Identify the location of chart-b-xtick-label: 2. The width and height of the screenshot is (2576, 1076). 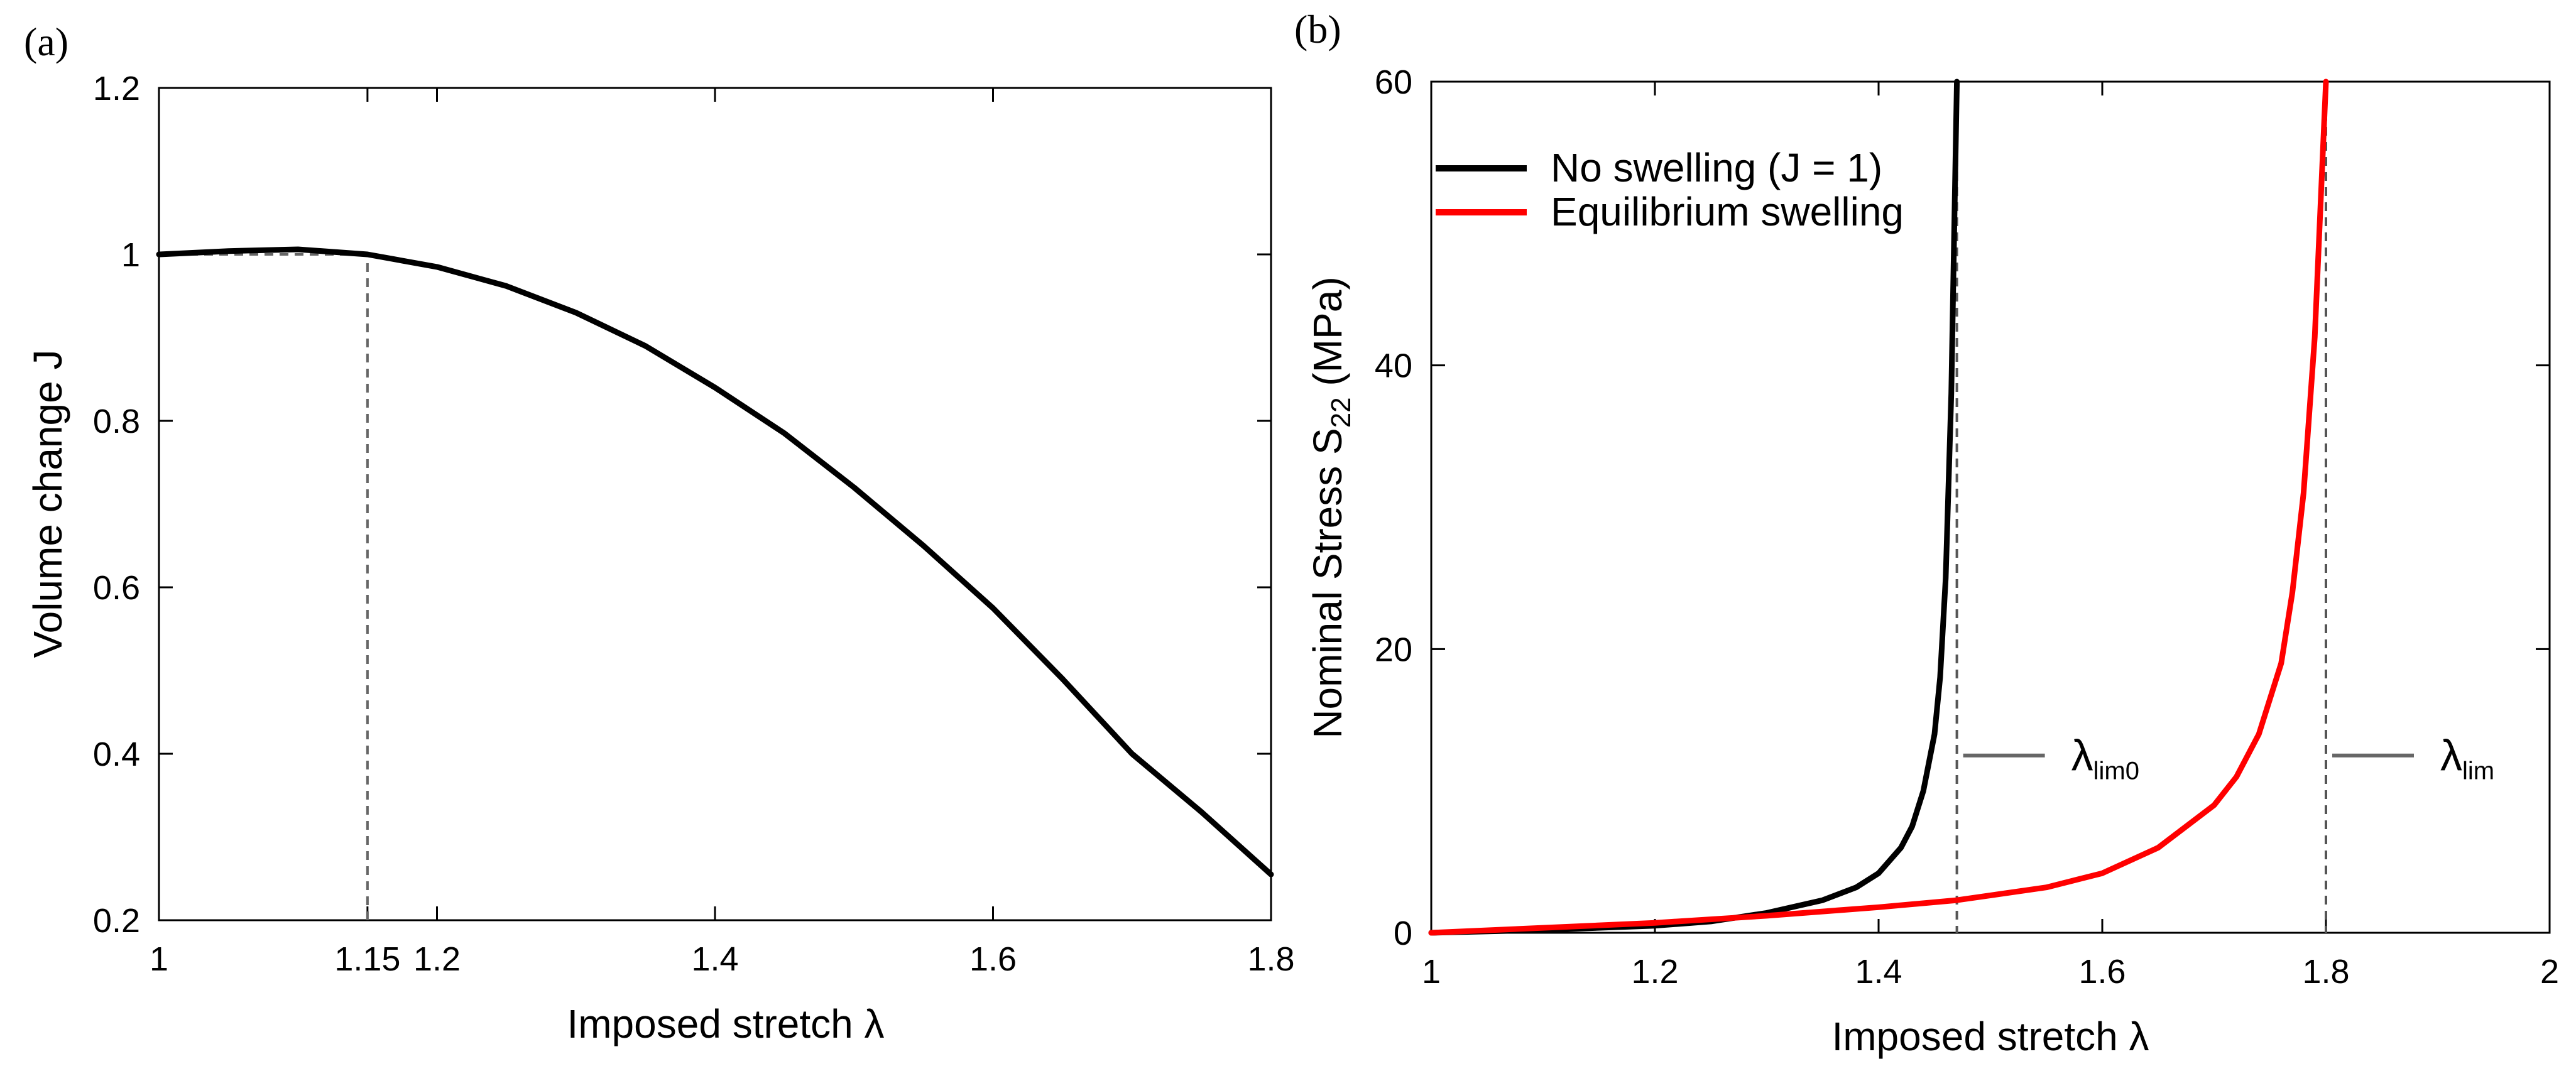
(2549, 972).